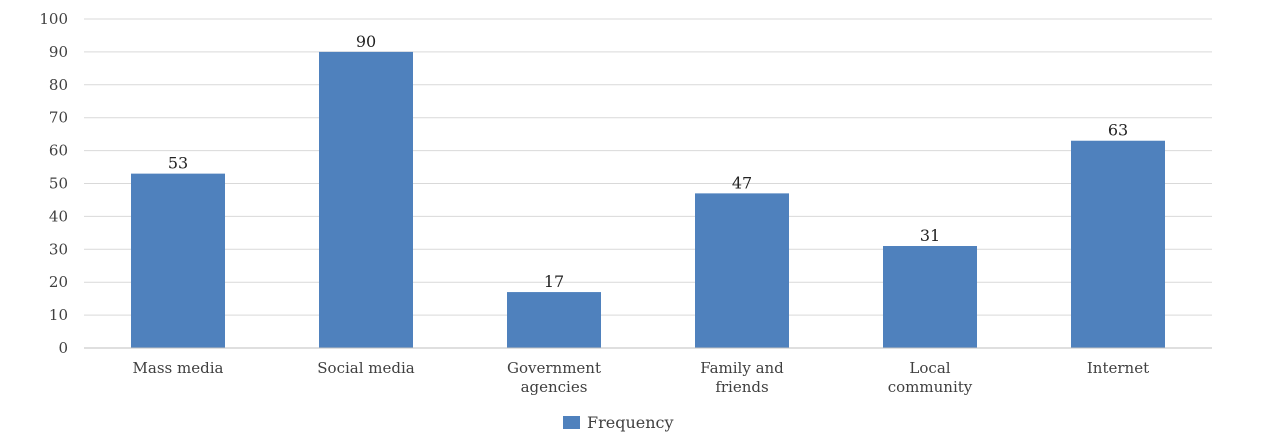 The image size is (1270, 446). I want to click on y-tick-label: 60, so click(58, 151).